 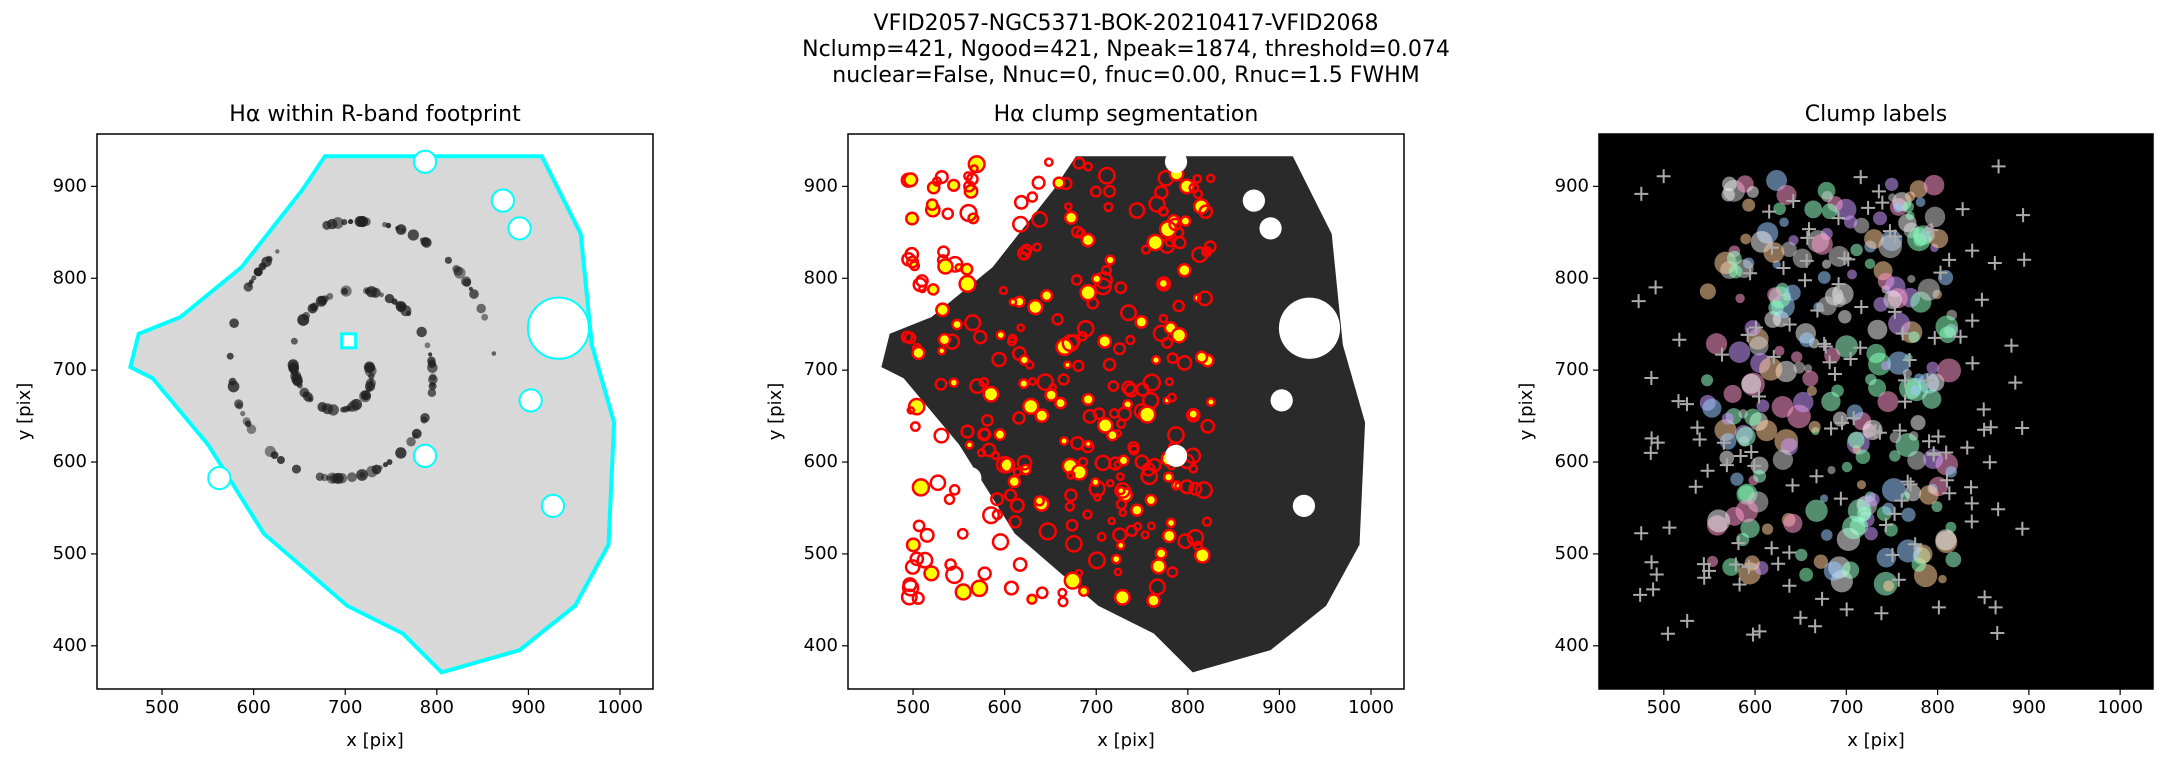 What do you see at coordinates (1279, 707) in the screenshot?
I see `x-tick-label: 900` at bounding box center [1279, 707].